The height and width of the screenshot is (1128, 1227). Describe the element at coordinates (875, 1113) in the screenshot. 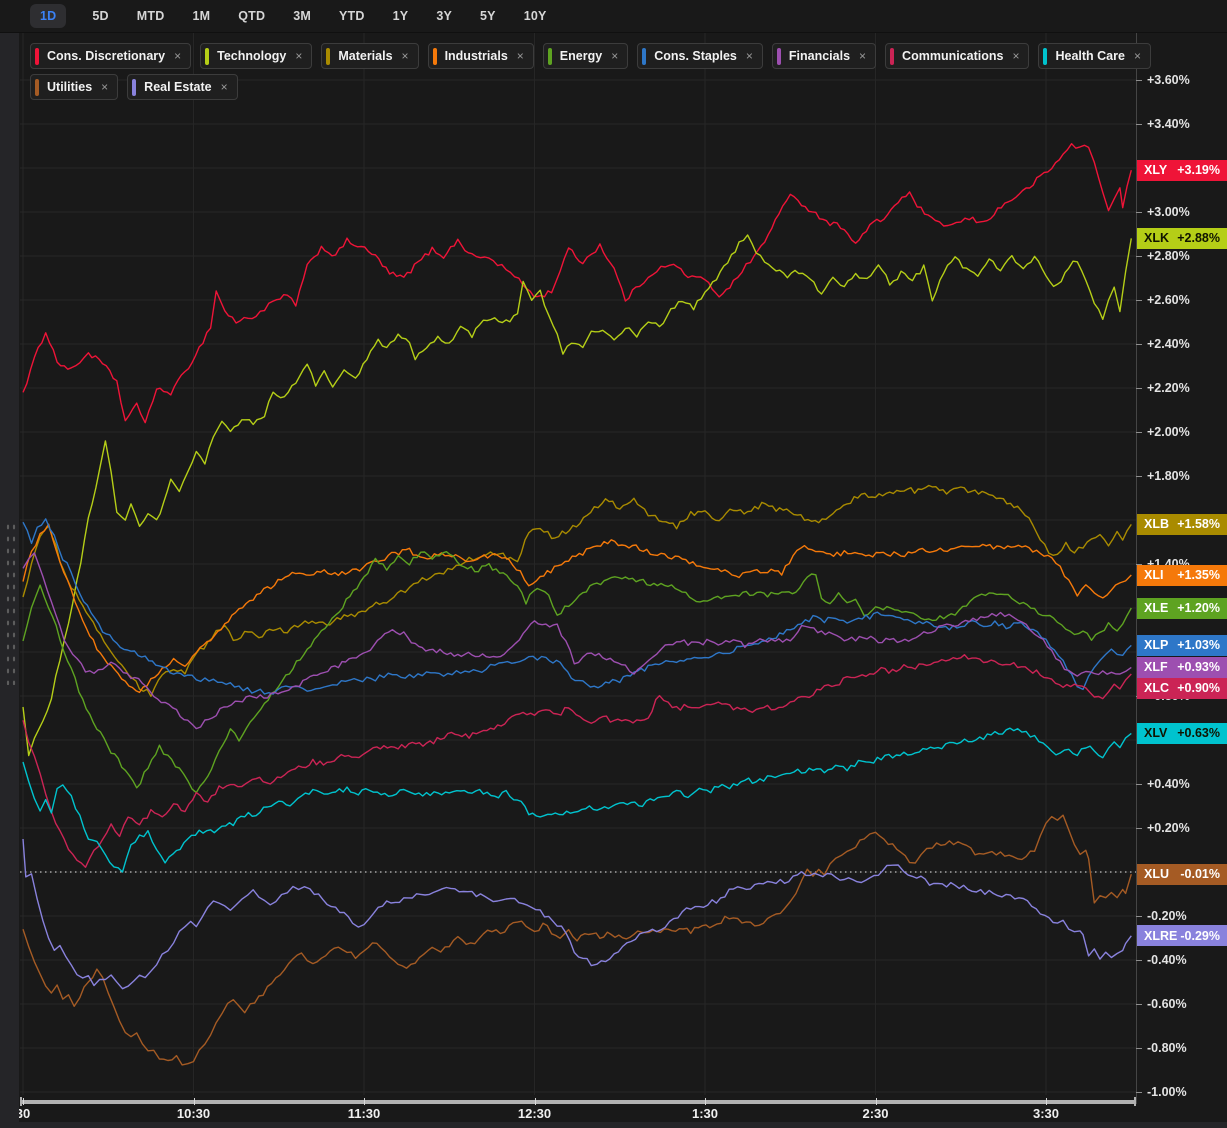

I see `x-axis-label: 2:30` at that location.